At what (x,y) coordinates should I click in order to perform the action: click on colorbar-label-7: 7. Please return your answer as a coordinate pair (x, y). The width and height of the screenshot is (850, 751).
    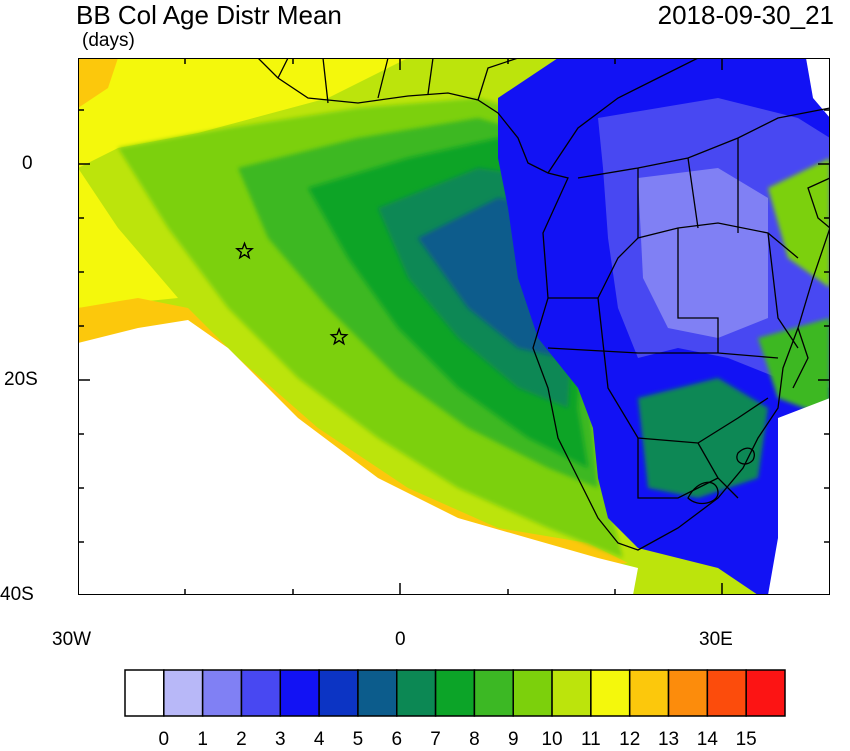
    Looking at the image, I should click on (435, 739).